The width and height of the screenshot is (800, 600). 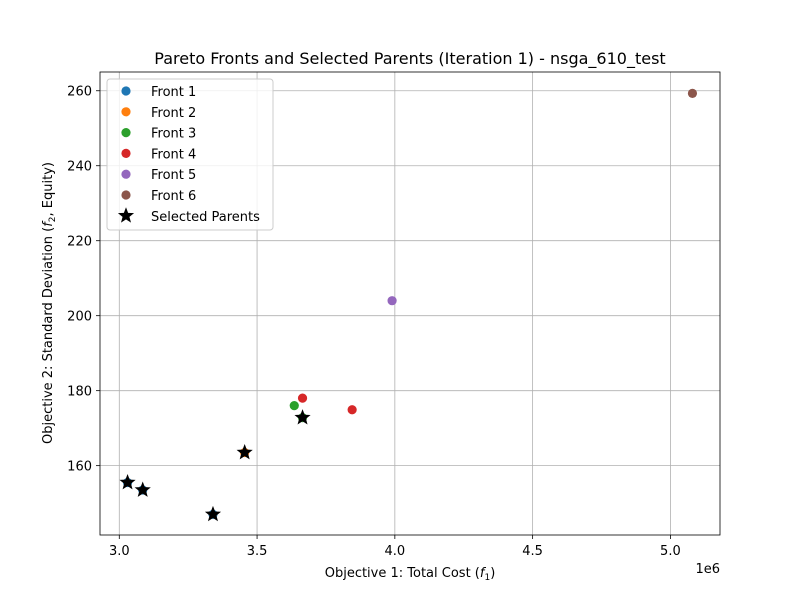 I want to click on legend-label-selected-parents: Selected Parents, so click(x=205, y=217).